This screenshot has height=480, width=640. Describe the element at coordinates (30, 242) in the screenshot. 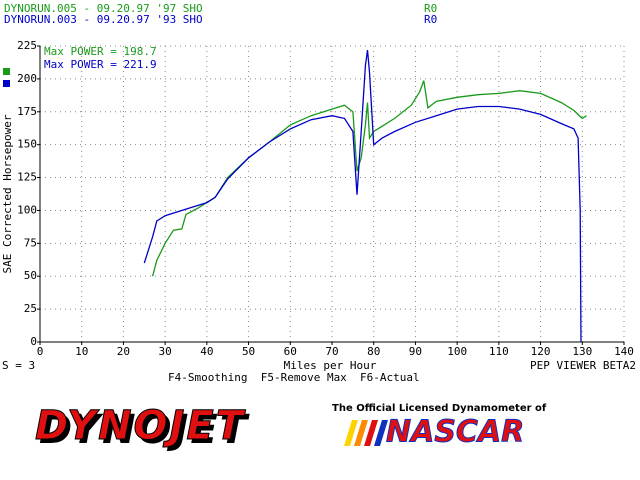

I see `y-tick-label: 75` at that location.